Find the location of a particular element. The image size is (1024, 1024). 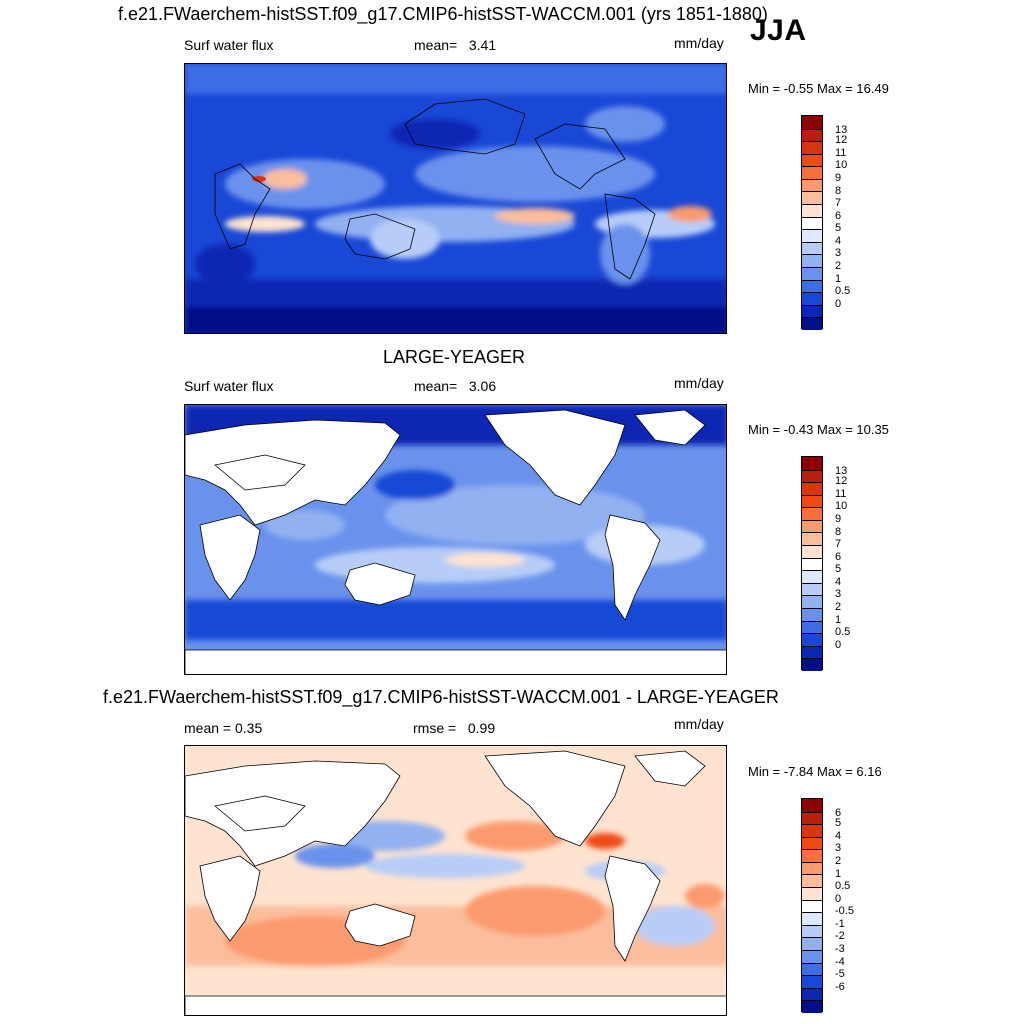

panel-2-variable-label: Surf water flux is located at coordinates (229, 386).